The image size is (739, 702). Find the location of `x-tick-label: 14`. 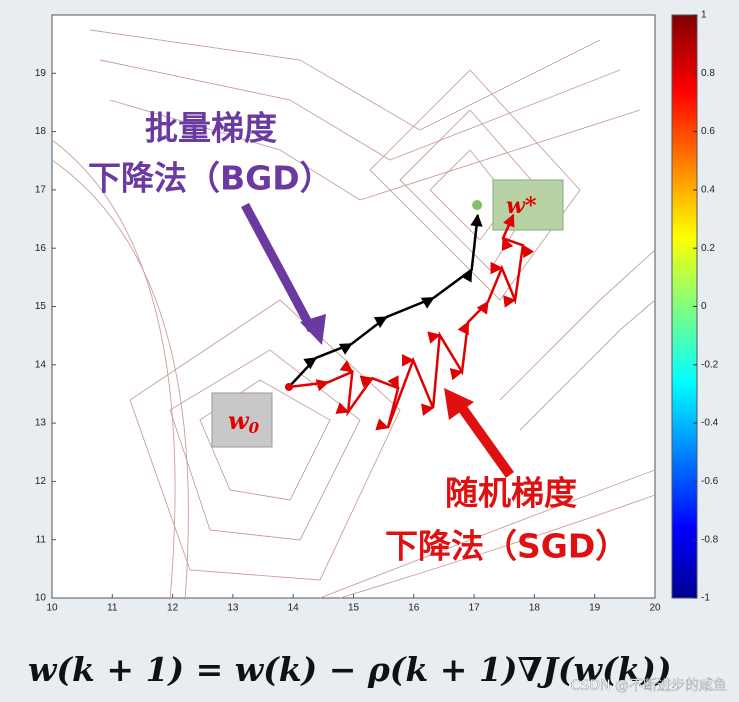

x-tick-label: 14 is located at coordinates (294, 608).